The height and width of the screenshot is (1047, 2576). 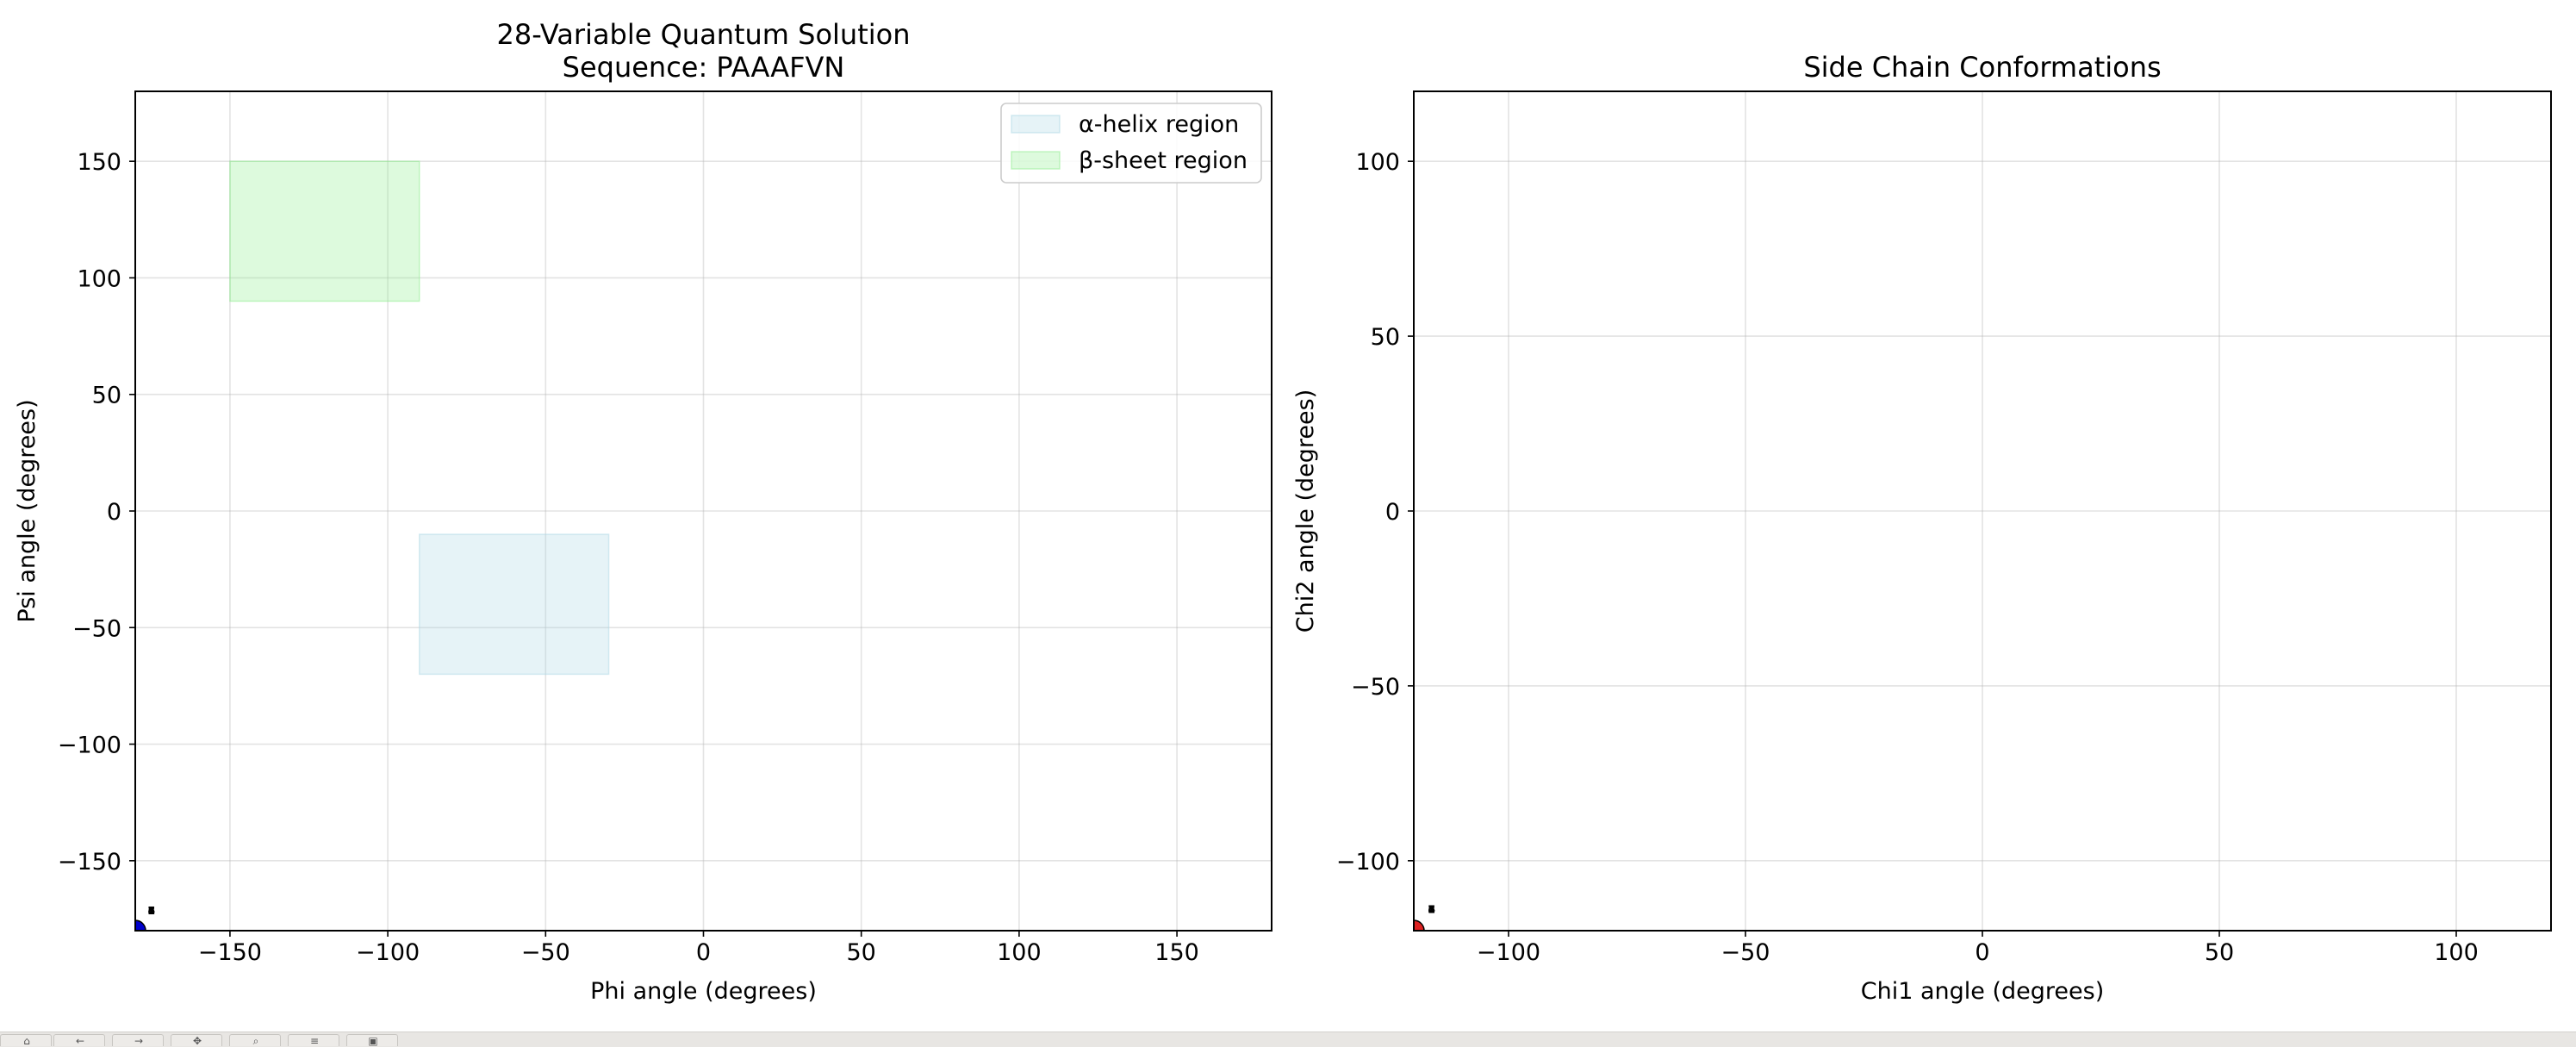 What do you see at coordinates (1306, 511) in the screenshot?
I see `y-axis-label: Chi2 angle (degrees)` at bounding box center [1306, 511].